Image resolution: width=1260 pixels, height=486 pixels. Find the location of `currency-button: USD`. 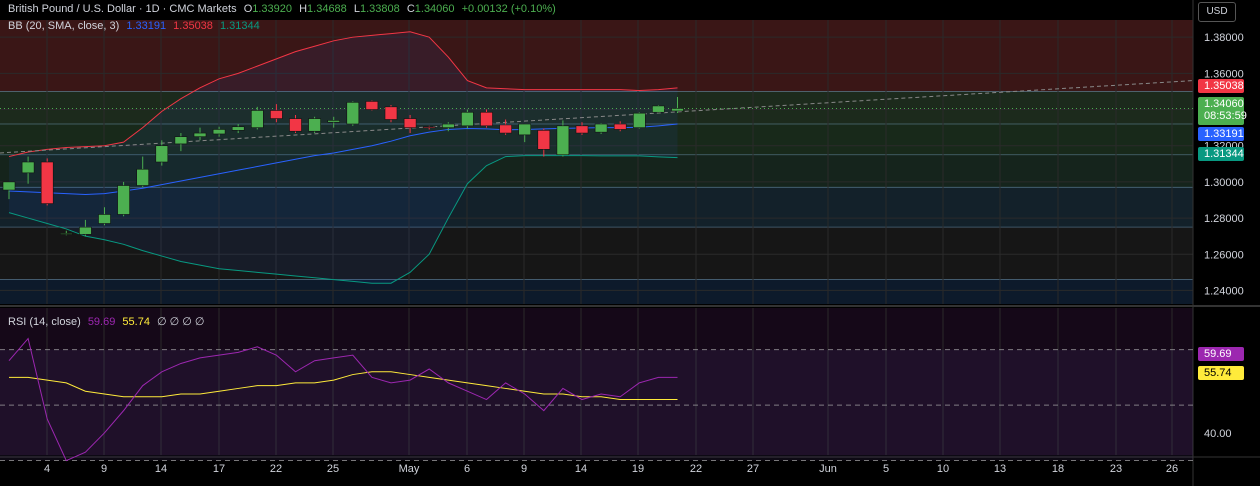

currency-button: USD is located at coordinates (1217, 12).